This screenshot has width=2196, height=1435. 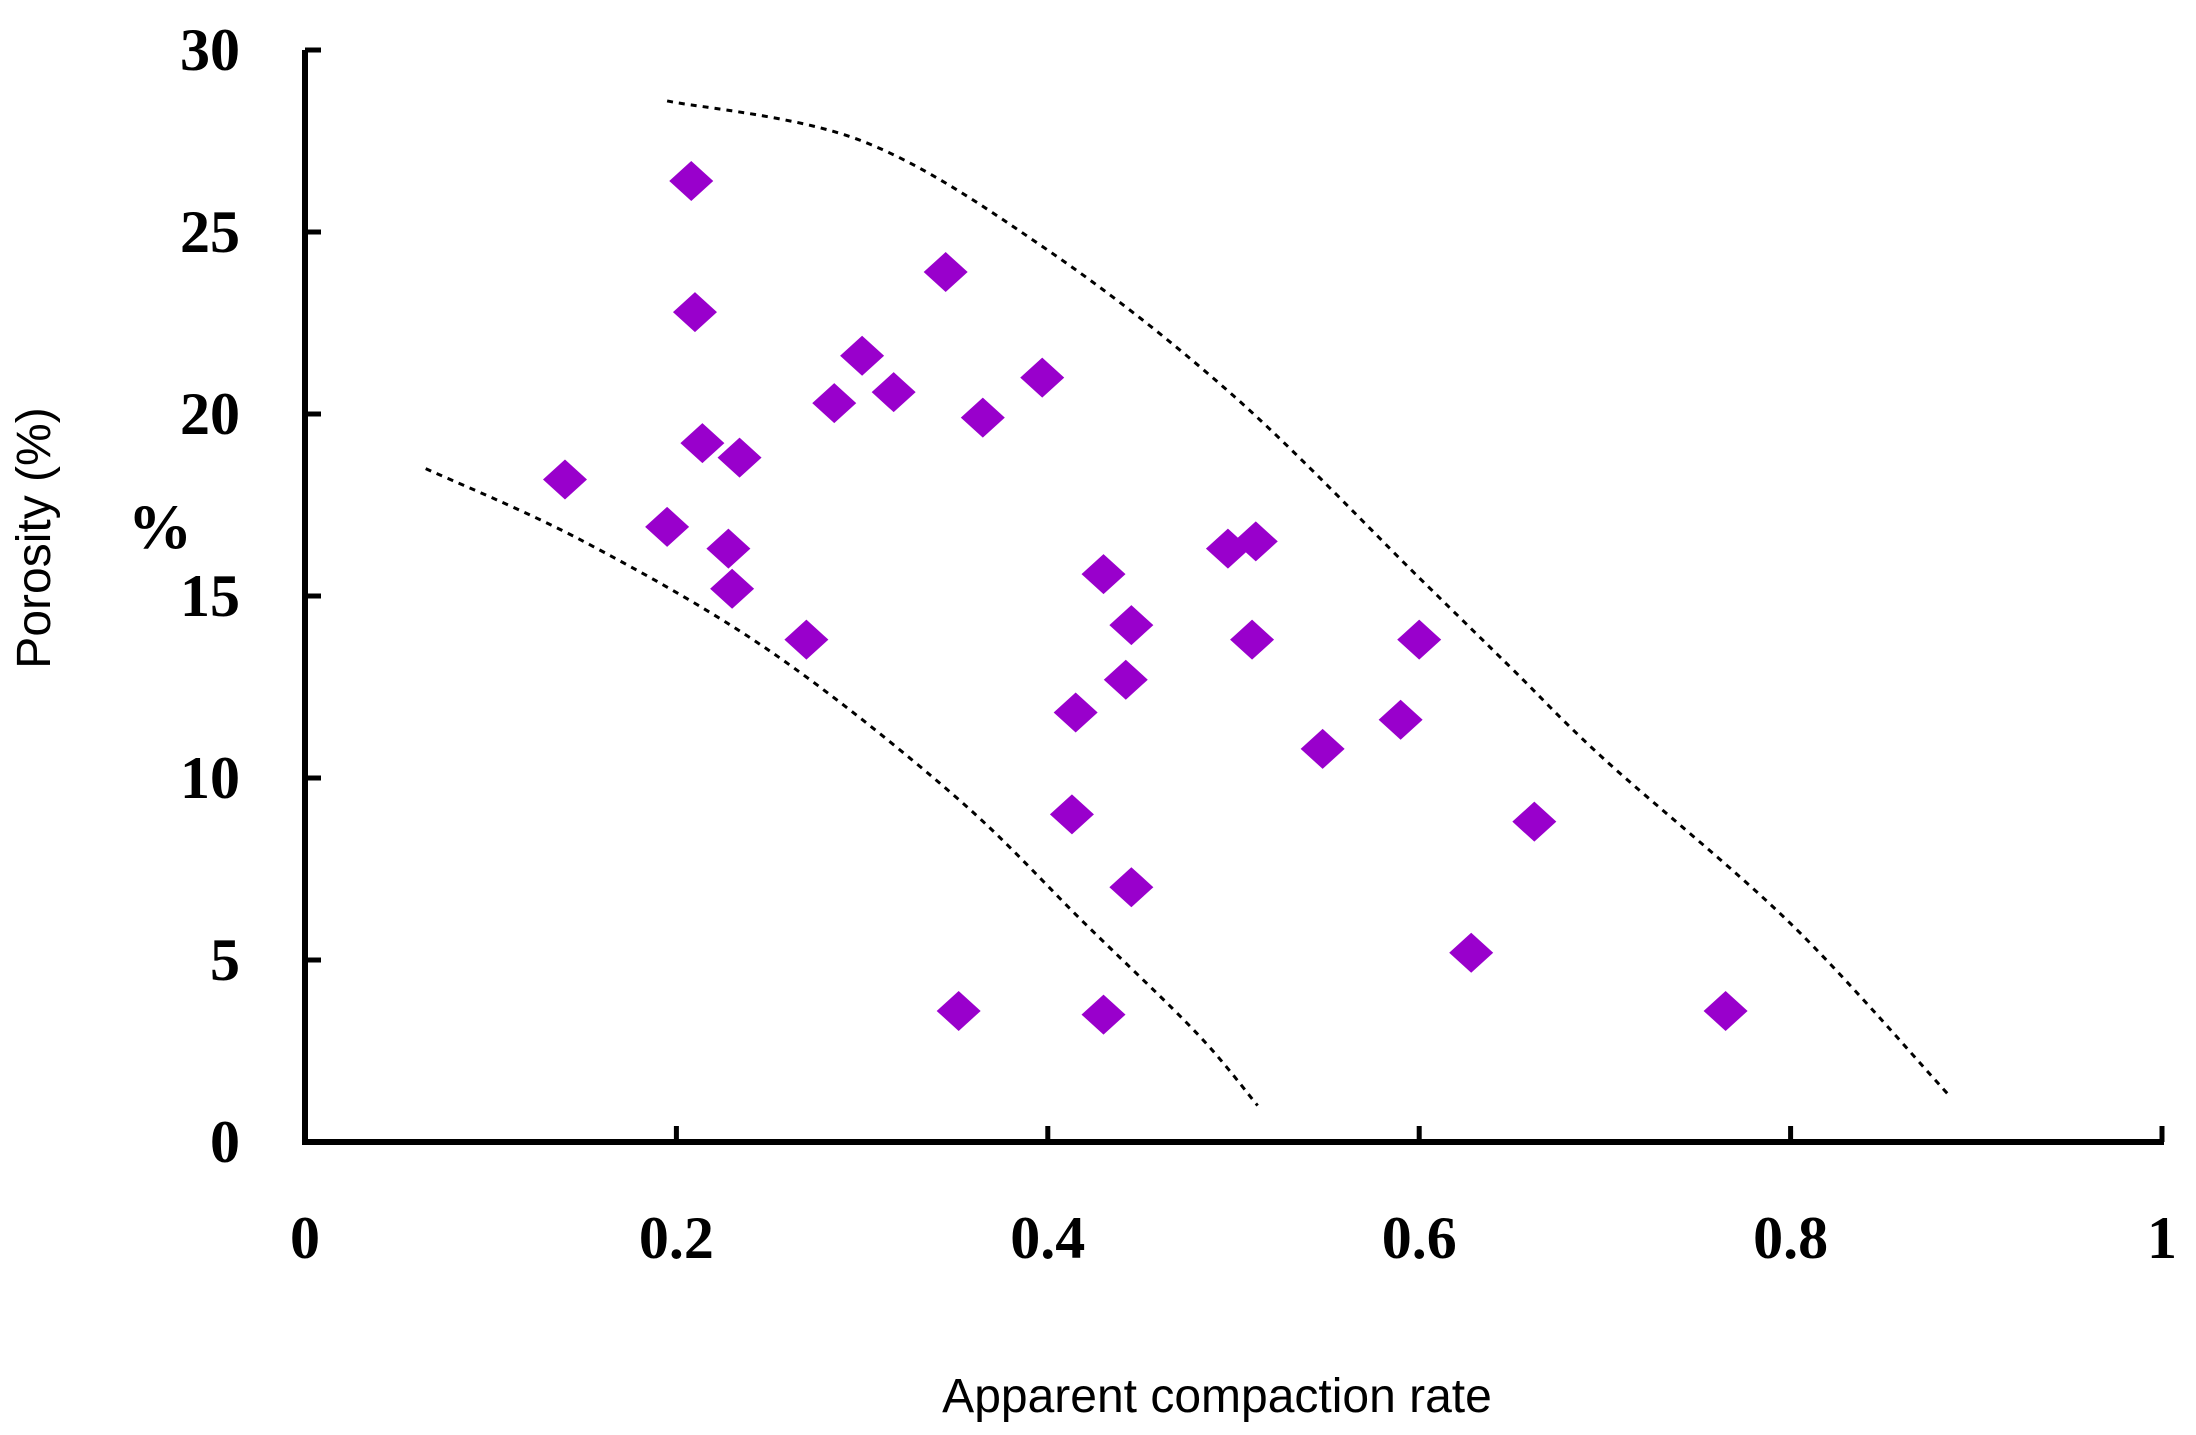 I want to click on y-tick-label: 20, so click(x=210, y=414).